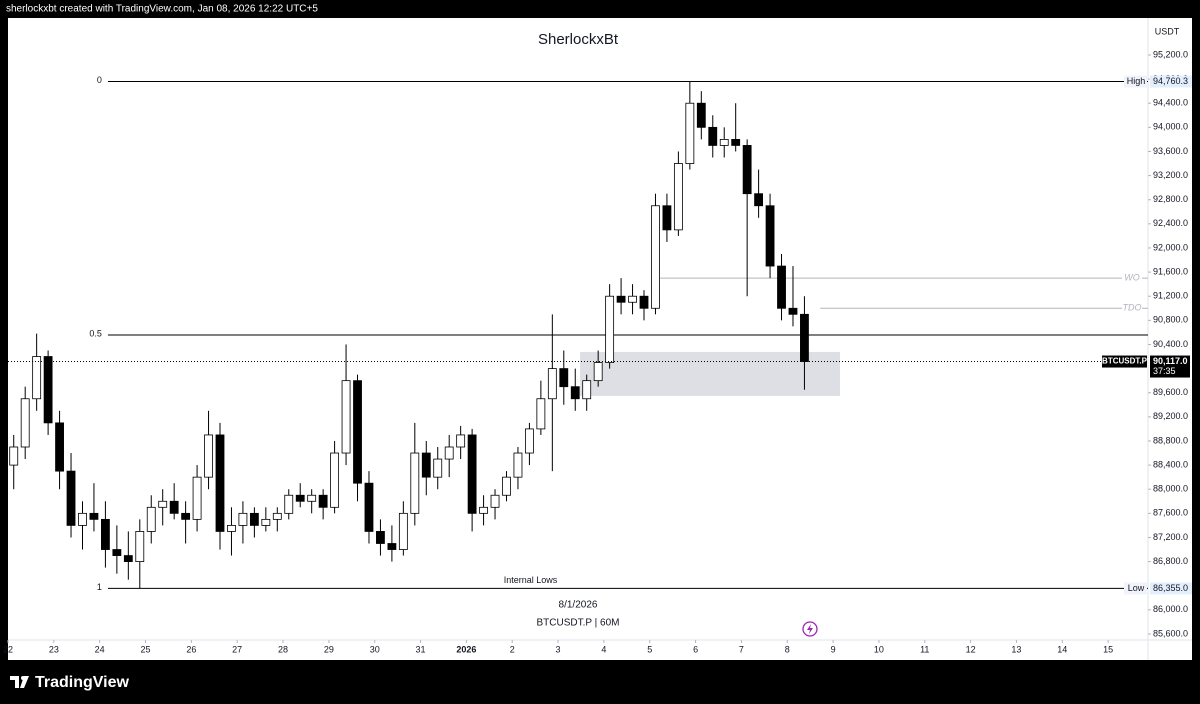 This screenshot has width=1200, height=704. Describe the element at coordinates (1170, 247) in the screenshot. I see `y-tick-label: 92,000.0` at that location.